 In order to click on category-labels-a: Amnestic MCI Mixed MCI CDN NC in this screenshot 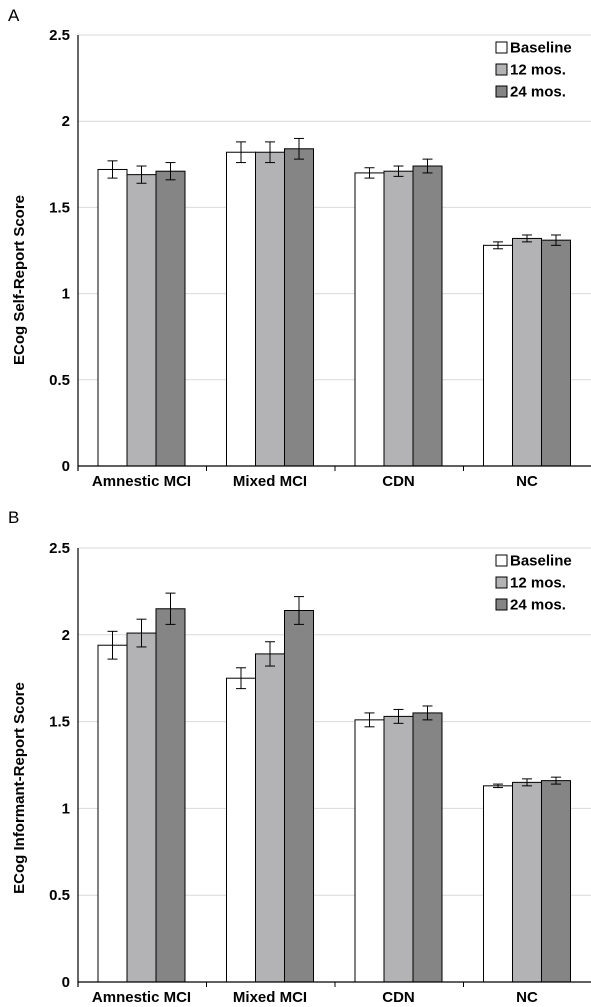, I will do `click(315, 481)`.